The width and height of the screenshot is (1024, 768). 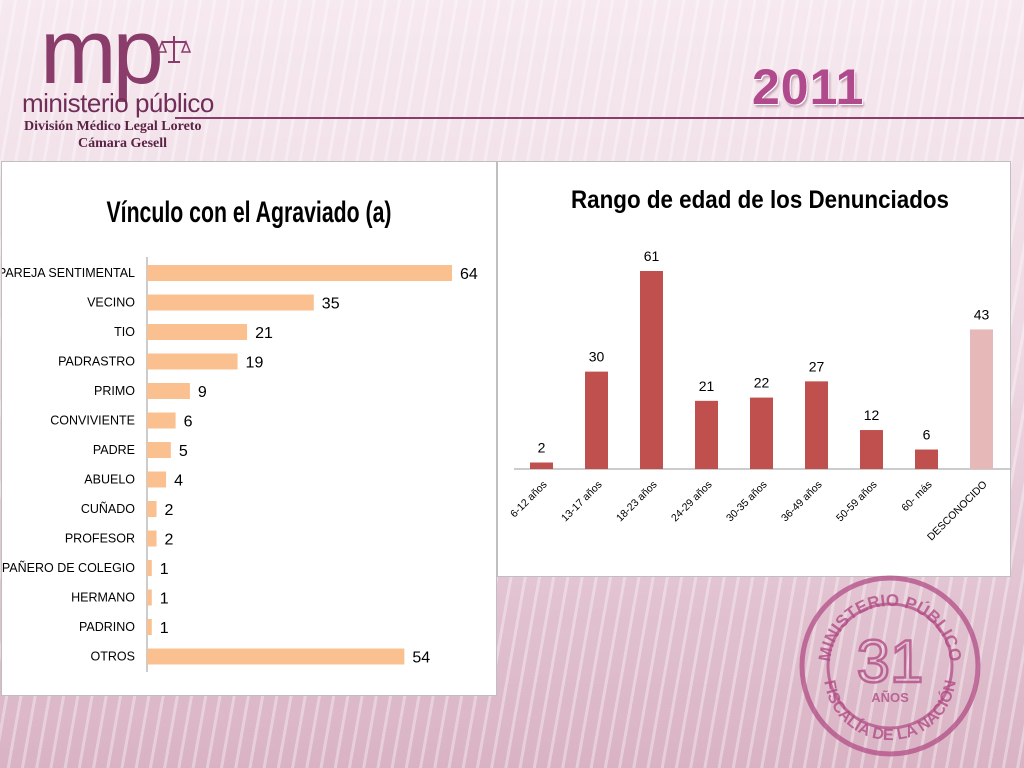 What do you see at coordinates (249, 212) in the screenshot?
I see `chart-title: Vínculo con el Agraviado (a)` at bounding box center [249, 212].